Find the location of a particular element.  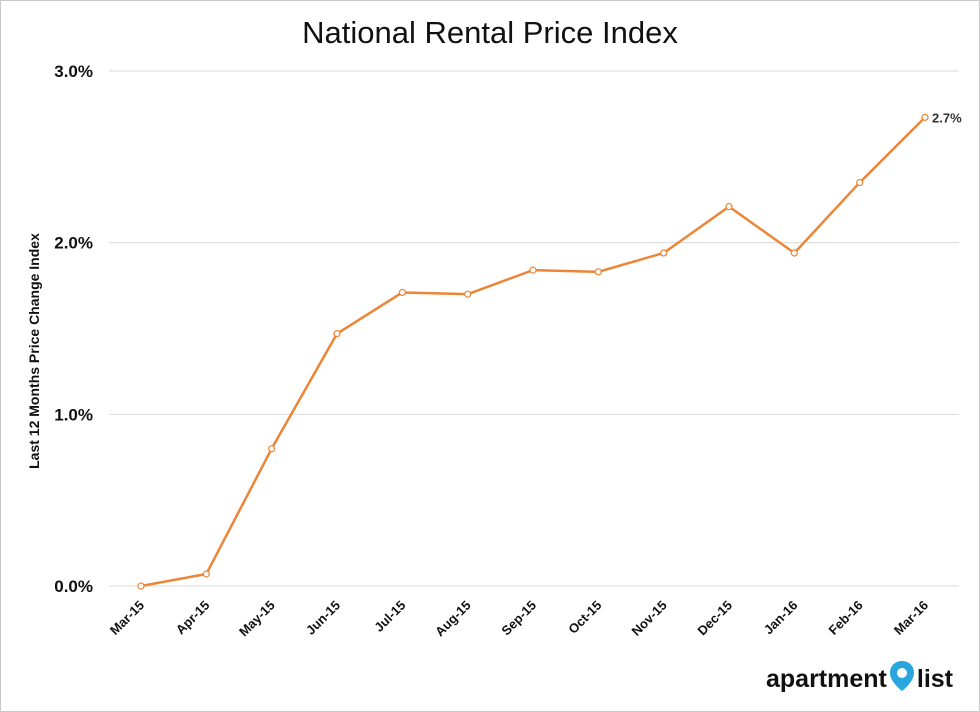

x-tick-label: Jan-16 is located at coordinates (781, 618).